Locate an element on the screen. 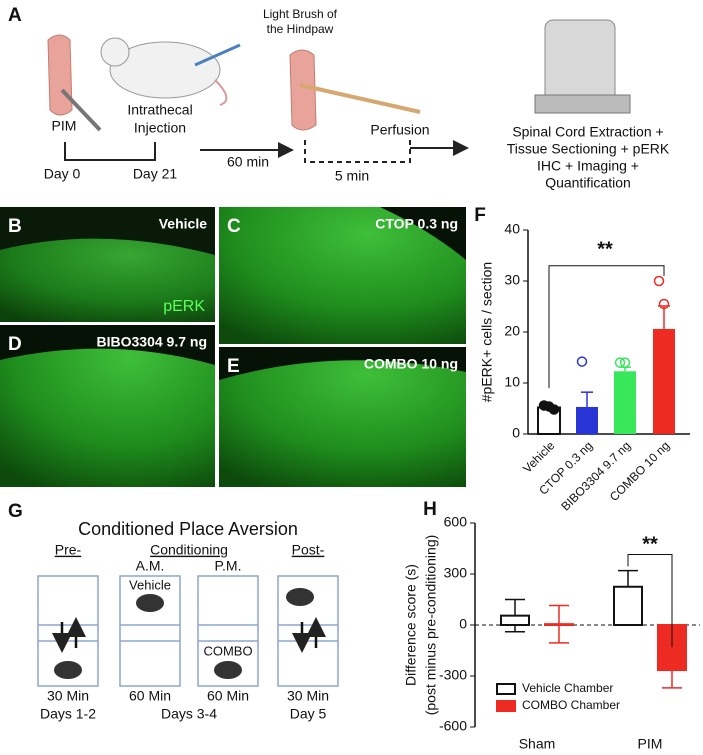  legend-label: COMBO Chamber is located at coordinates (571, 705).